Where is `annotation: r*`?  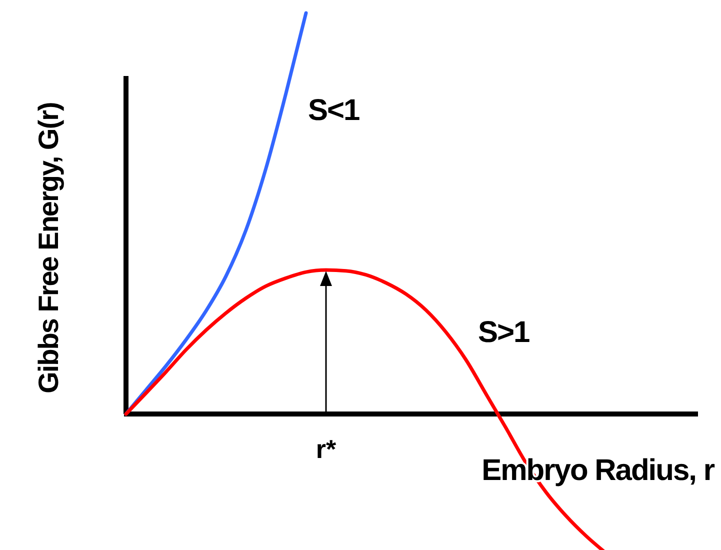
annotation: r* is located at coordinates (326, 449).